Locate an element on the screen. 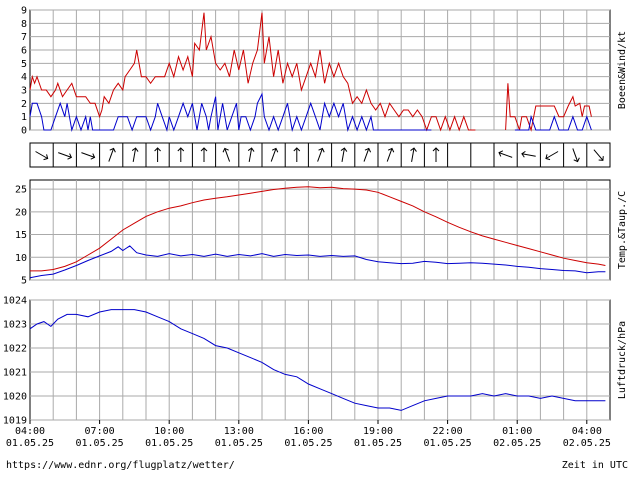 Image resolution: width=640 pixels, height=480 pixels. y-tick-label: 1021 is located at coordinates (15, 373).